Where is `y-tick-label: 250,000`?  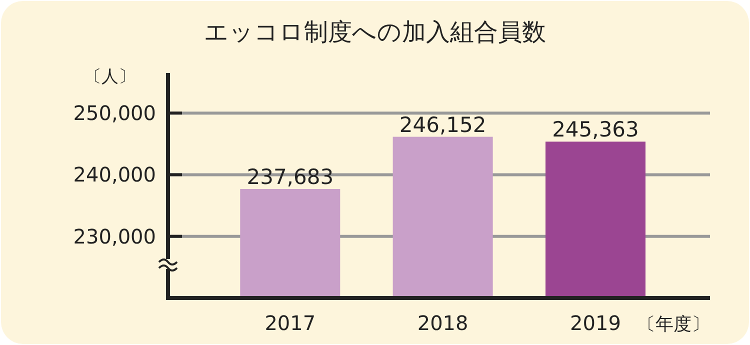 y-tick-label: 250,000 is located at coordinates (114, 113).